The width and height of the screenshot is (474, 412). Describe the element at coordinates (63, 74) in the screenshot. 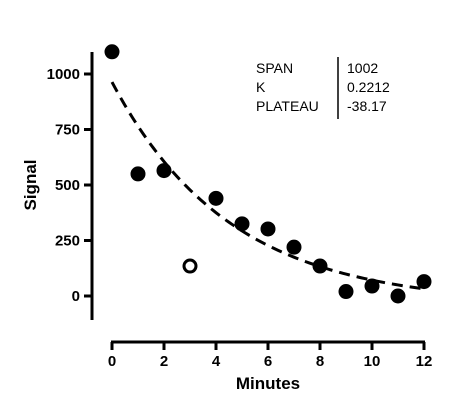

I see `y-tick-label: 1000` at that location.